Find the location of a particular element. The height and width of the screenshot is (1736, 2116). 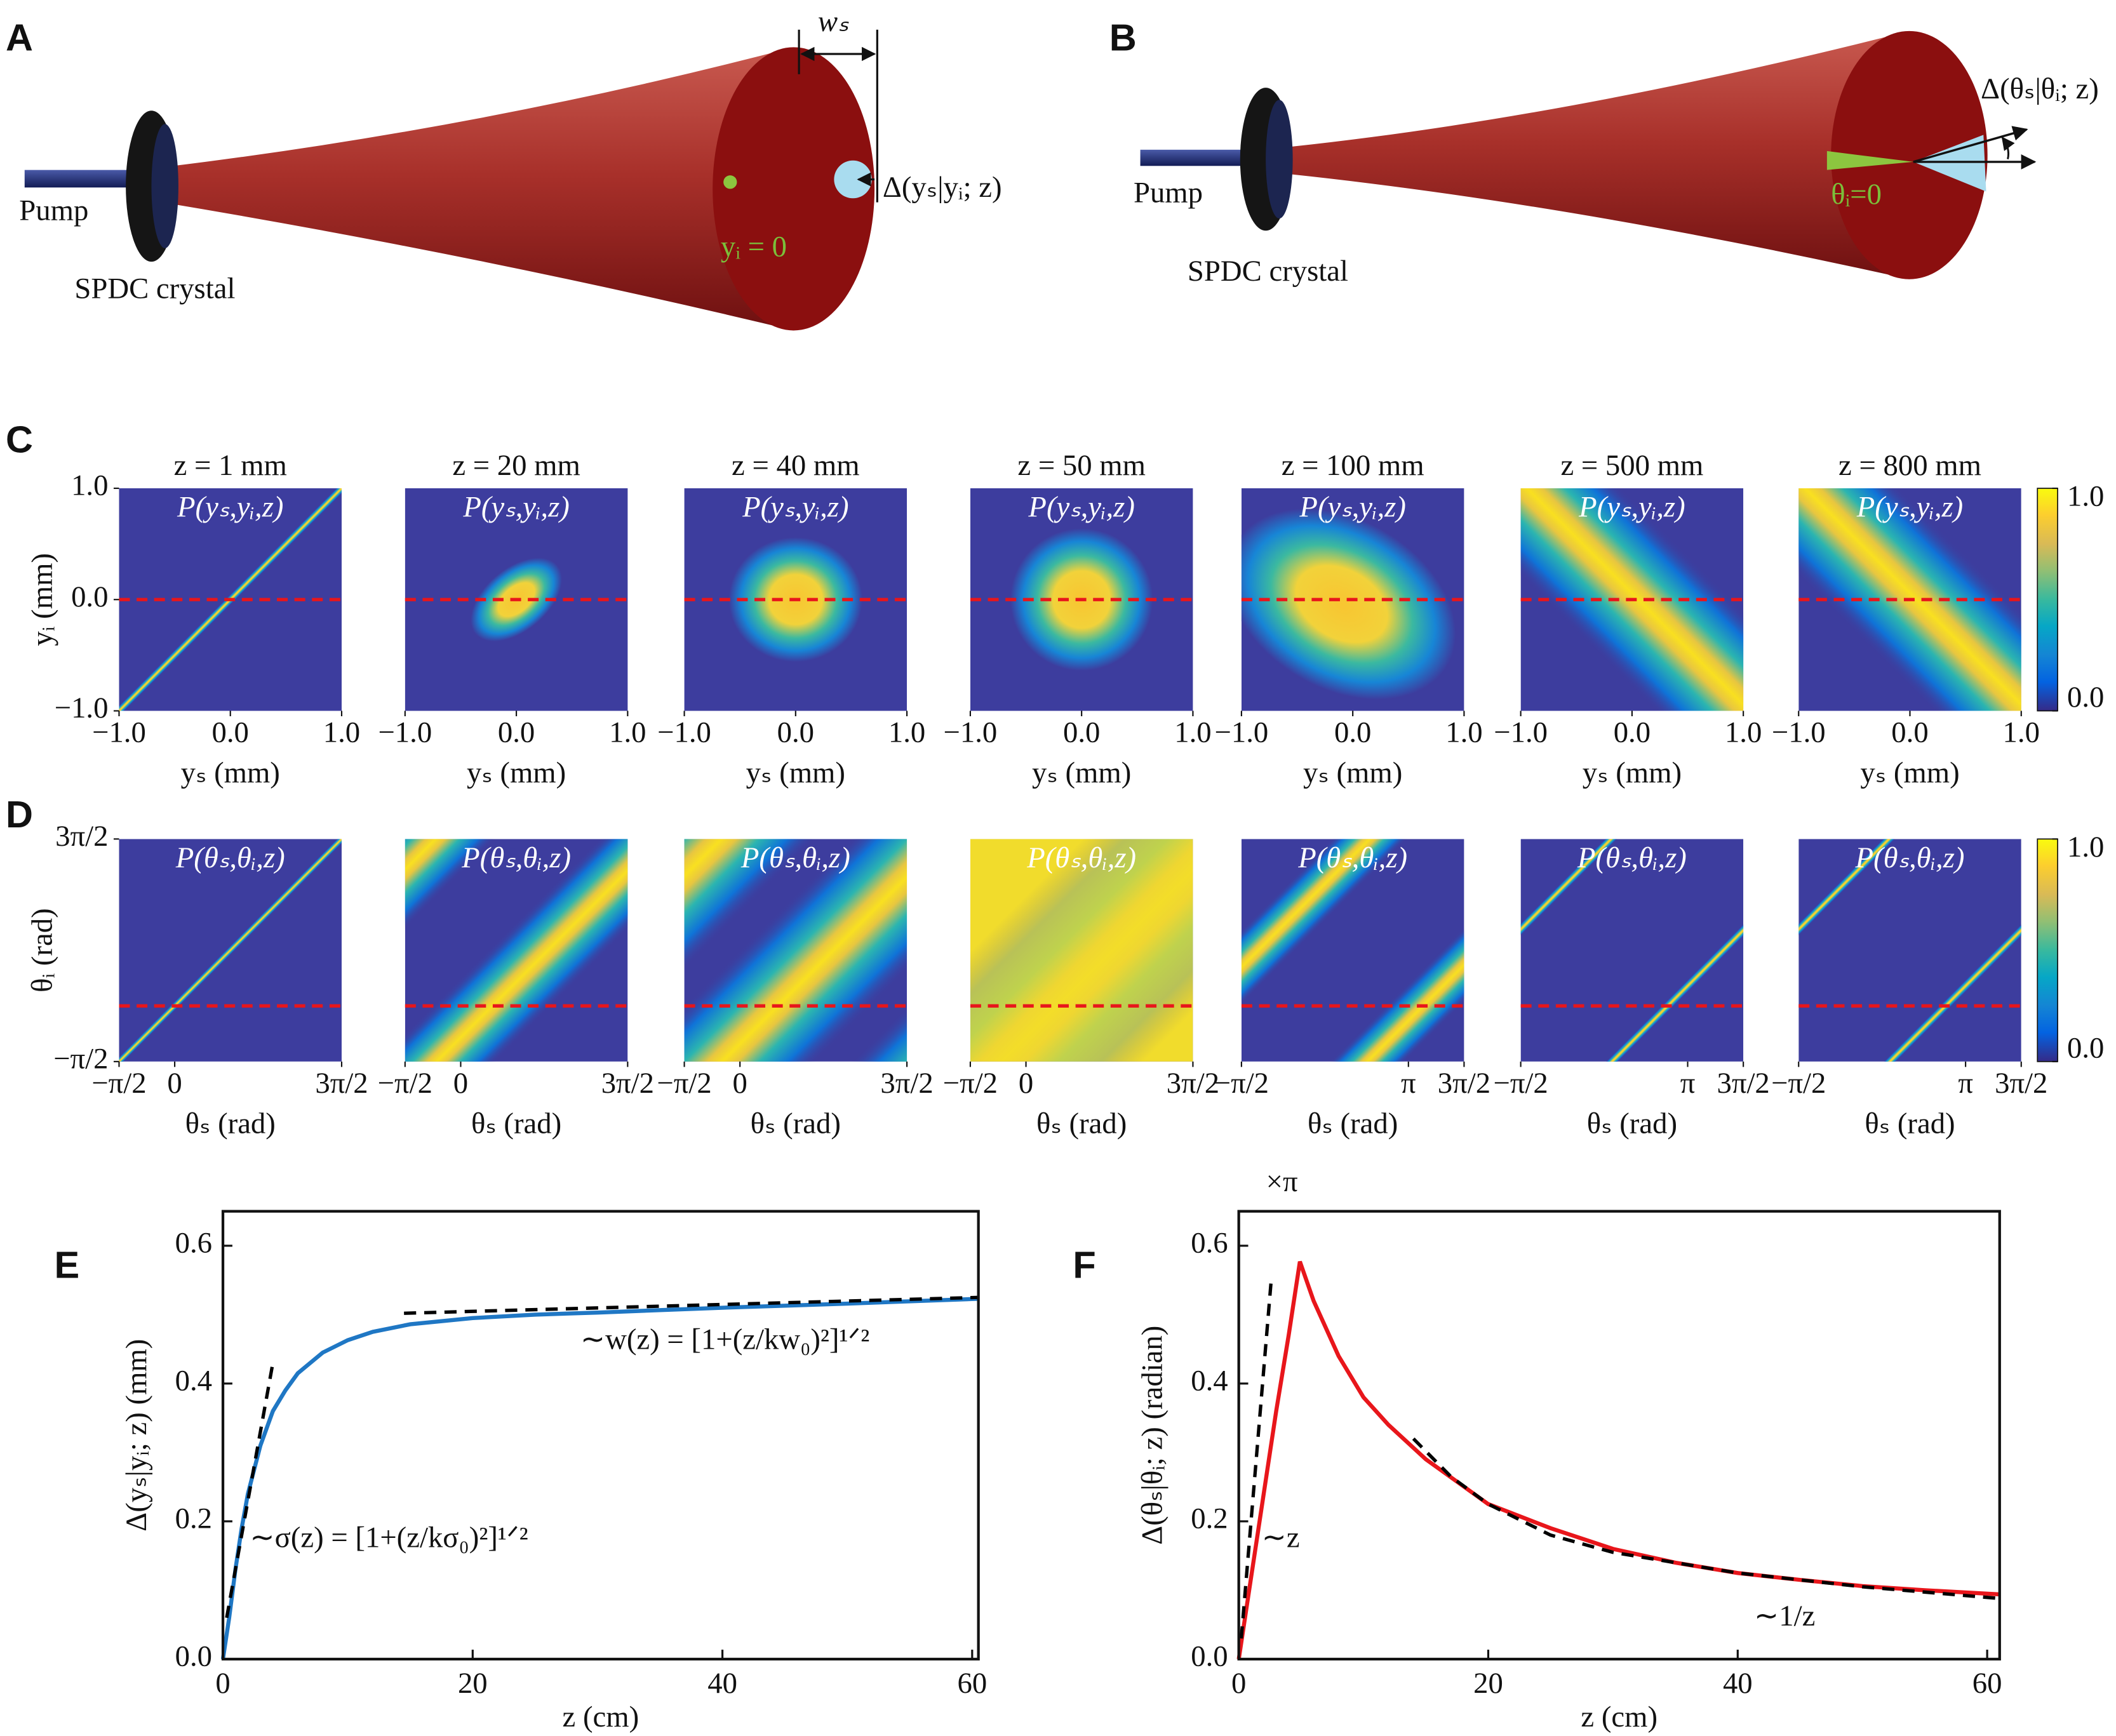

origin-wedge is located at coordinates (1869, 160).